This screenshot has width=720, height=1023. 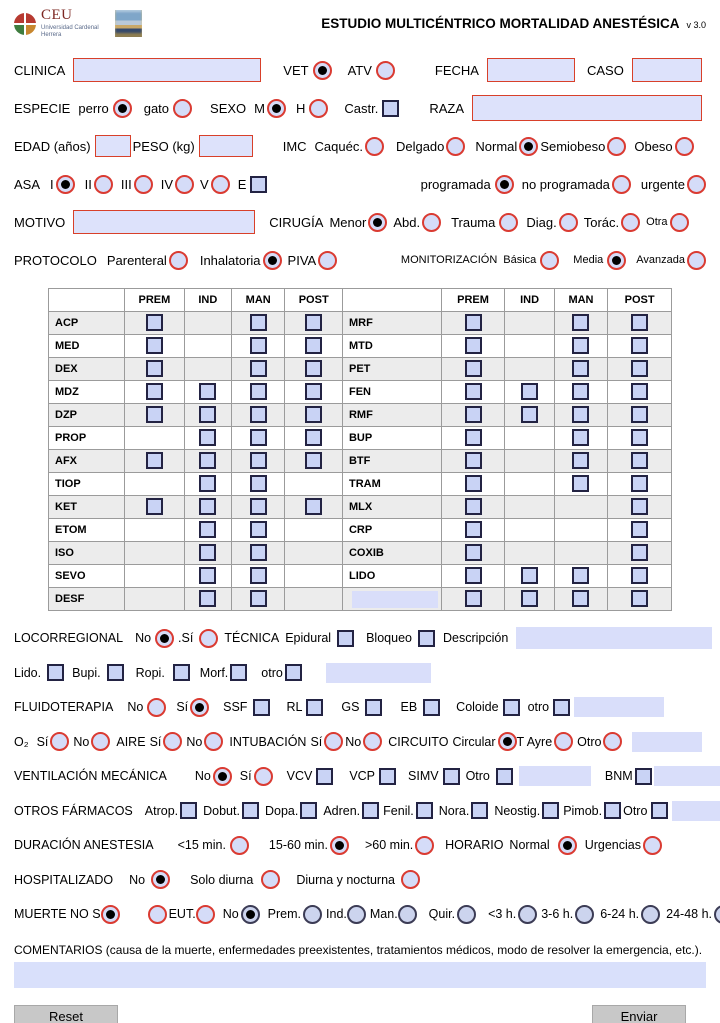 What do you see at coordinates (276, 108) in the screenshot?
I see `macho-radio` at bounding box center [276, 108].